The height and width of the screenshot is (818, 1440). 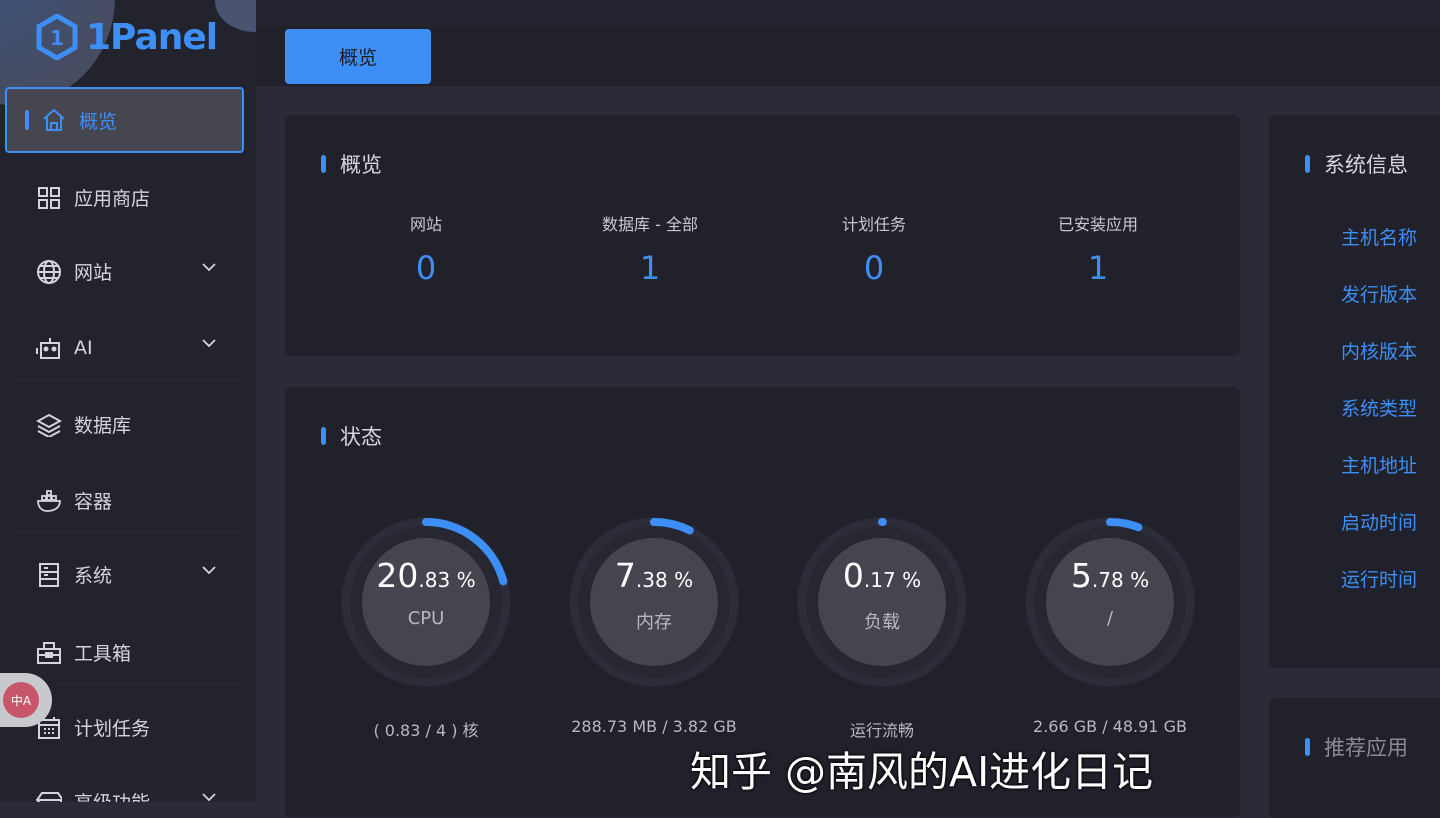 What do you see at coordinates (128, 575) in the screenshot?
I see `sidebar-item-system: 系统` at bounding box center [128, 575].